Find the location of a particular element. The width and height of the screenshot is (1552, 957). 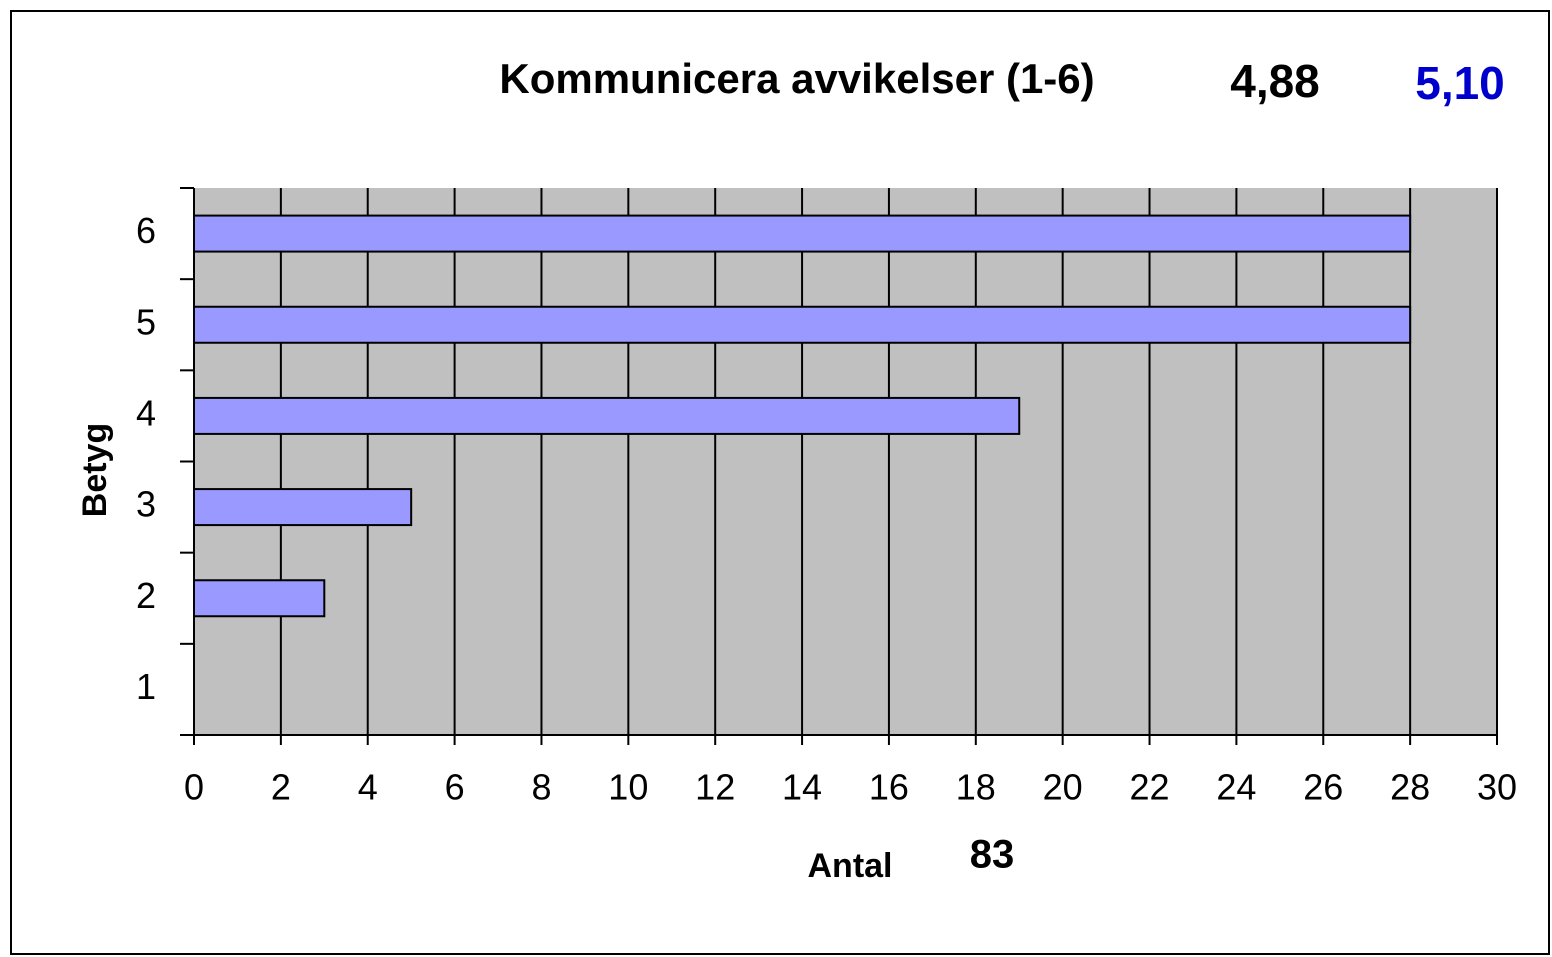

chart-title: Kommunicera avvikelser (1-6) is located at coordinates (796, 78).